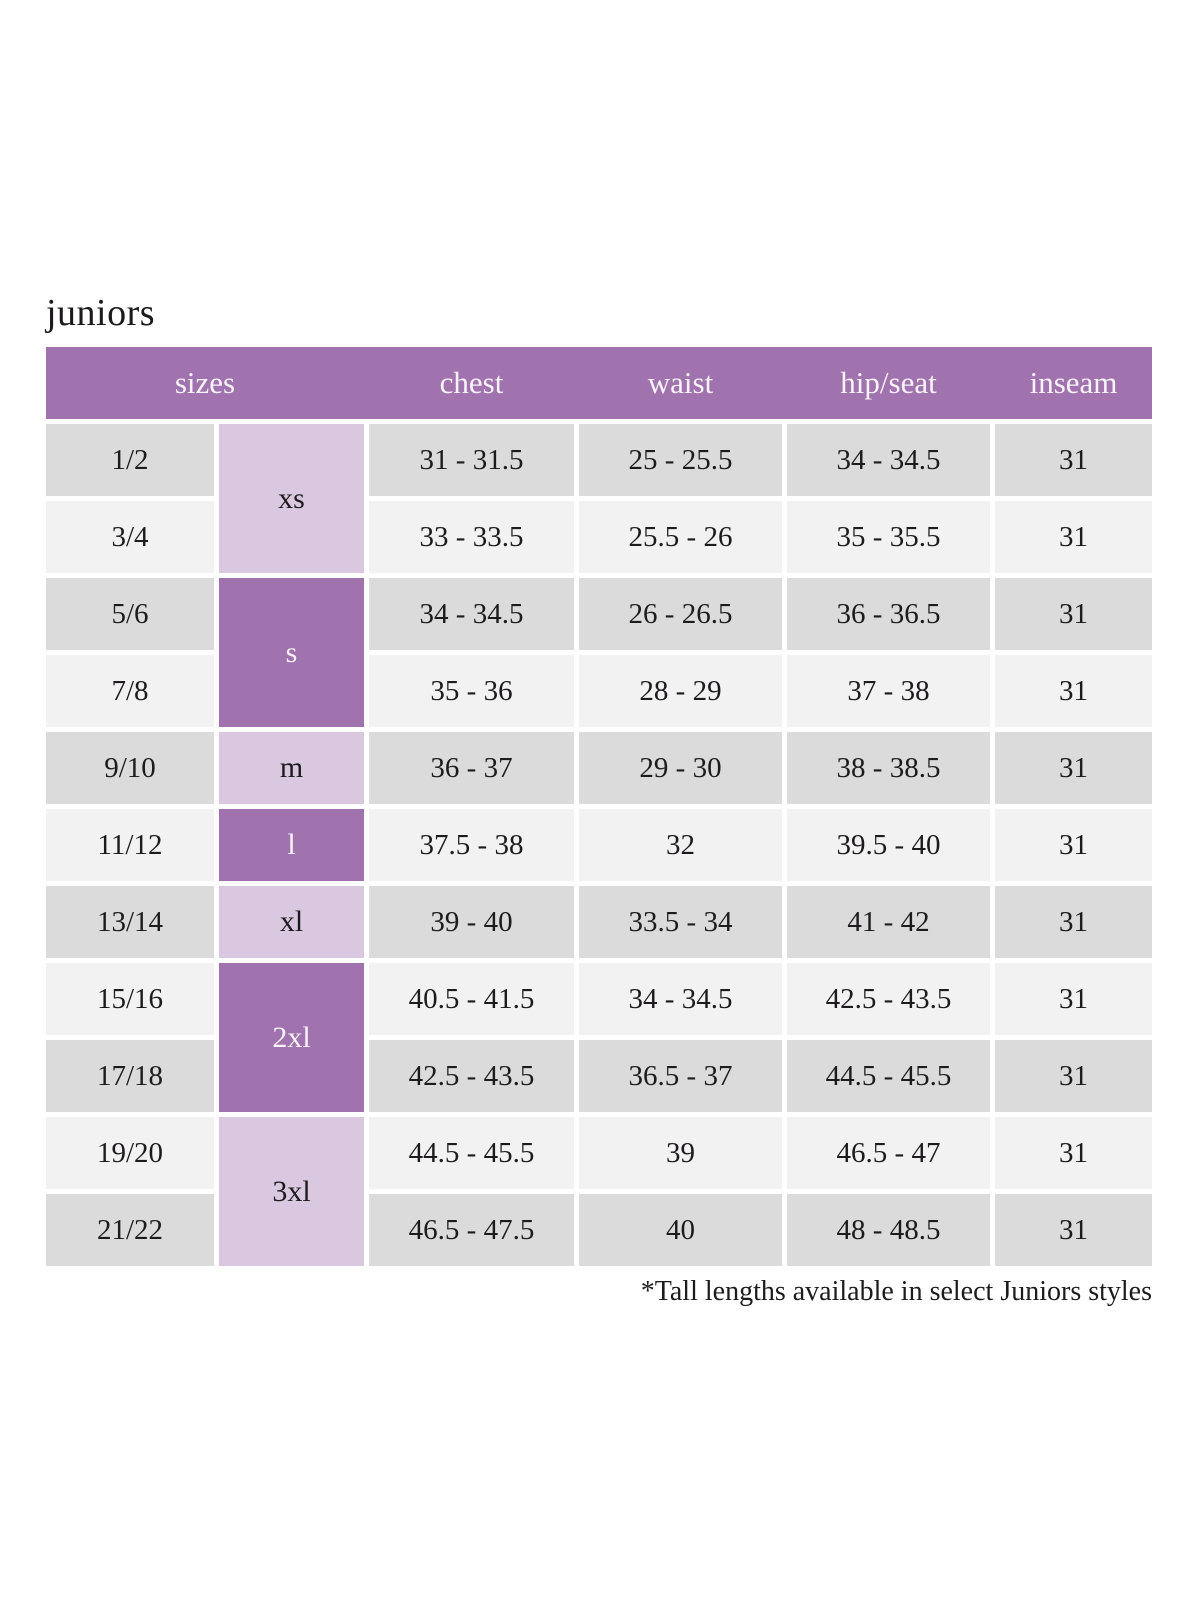 The height and width of the screenshot is (1600, 1200). Describe the element at coordinates (471, 691) in the screenshot. I see `chest-cell: 35 - 36` at that location.